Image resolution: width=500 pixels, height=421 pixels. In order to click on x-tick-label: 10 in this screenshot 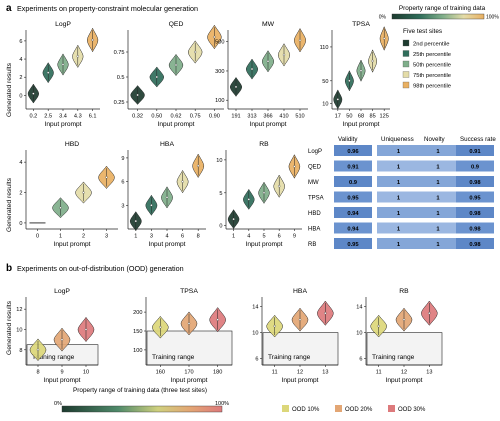, I will do `click(86, 373)`.